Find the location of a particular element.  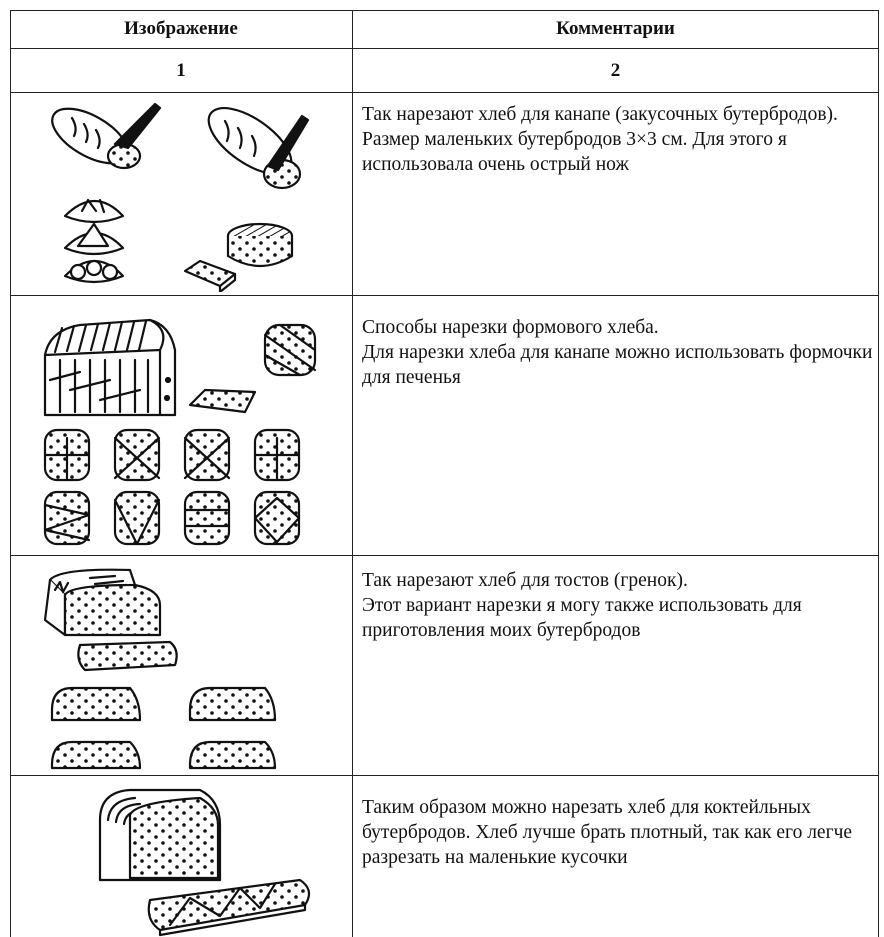

header-cell: Комментарии is located at coordinates (615, 28).